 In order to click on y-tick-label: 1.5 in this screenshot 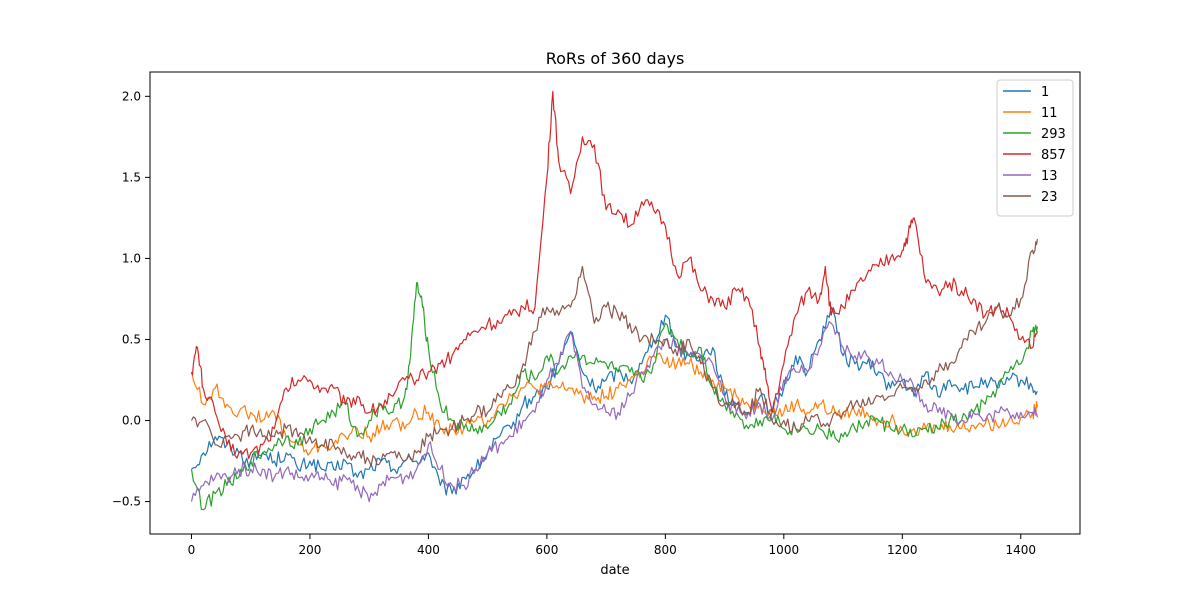, I will do `click(131, 177)`.